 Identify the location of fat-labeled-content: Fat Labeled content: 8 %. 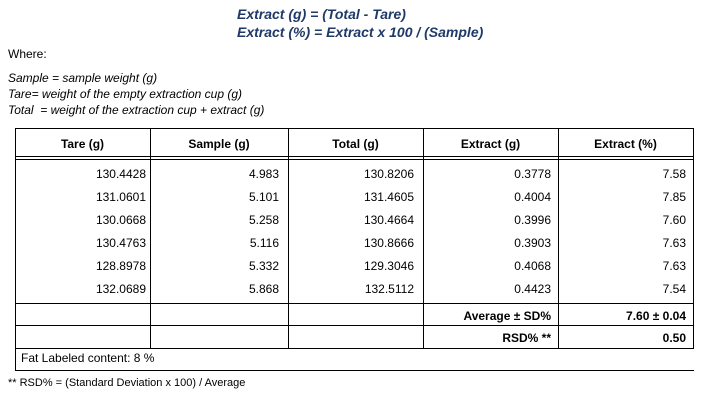
(88, 358).